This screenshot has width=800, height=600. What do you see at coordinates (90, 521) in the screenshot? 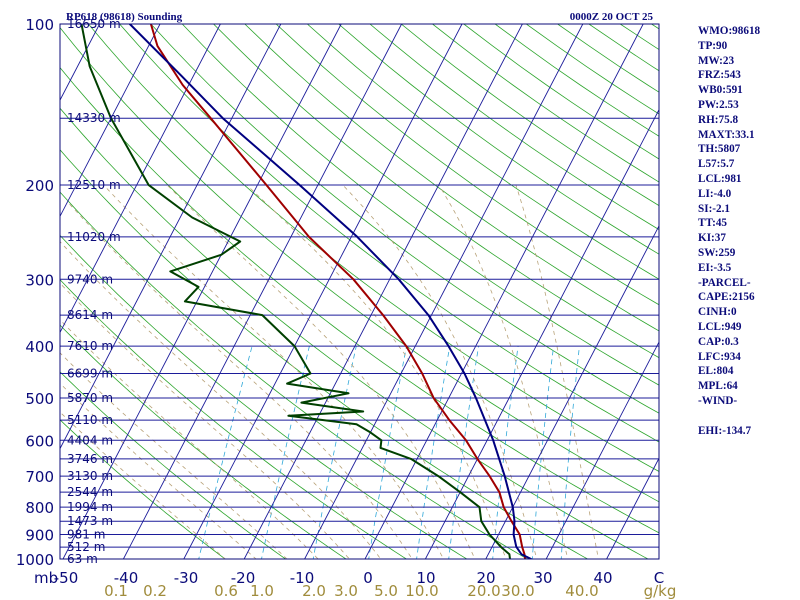
I see `height-label: 1473 m` at bounding box center [90, 521].